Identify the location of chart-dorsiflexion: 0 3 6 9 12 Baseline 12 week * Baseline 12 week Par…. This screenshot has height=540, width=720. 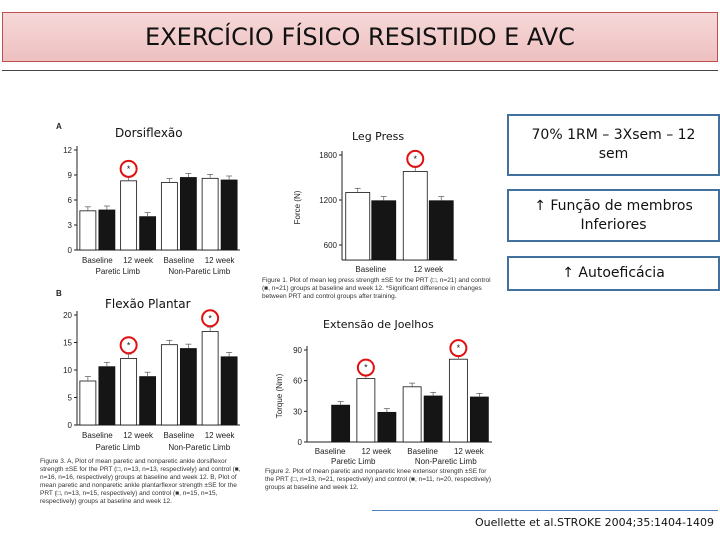
(151, 211).